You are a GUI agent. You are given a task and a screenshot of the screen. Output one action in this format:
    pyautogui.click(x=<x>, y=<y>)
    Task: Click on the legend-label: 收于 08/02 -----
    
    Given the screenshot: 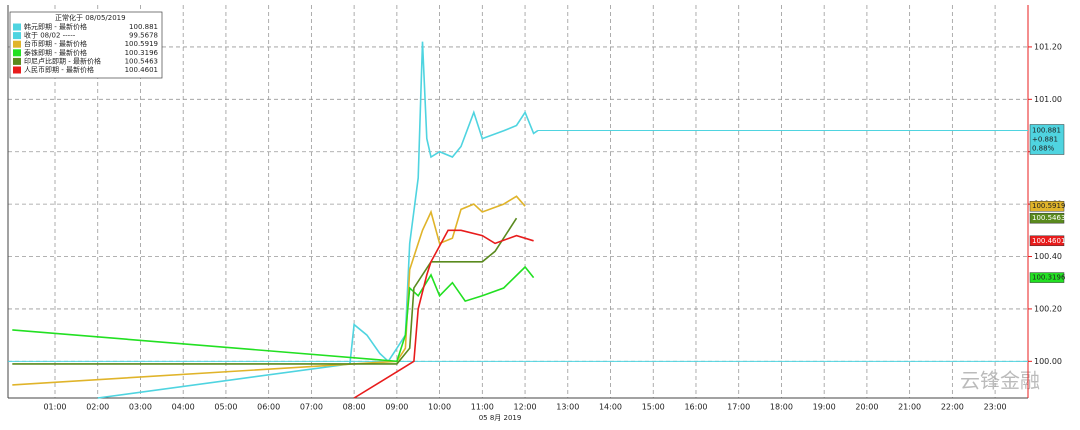 What is the action you would take?
    pyautogui.click(x=50, y=35)
    